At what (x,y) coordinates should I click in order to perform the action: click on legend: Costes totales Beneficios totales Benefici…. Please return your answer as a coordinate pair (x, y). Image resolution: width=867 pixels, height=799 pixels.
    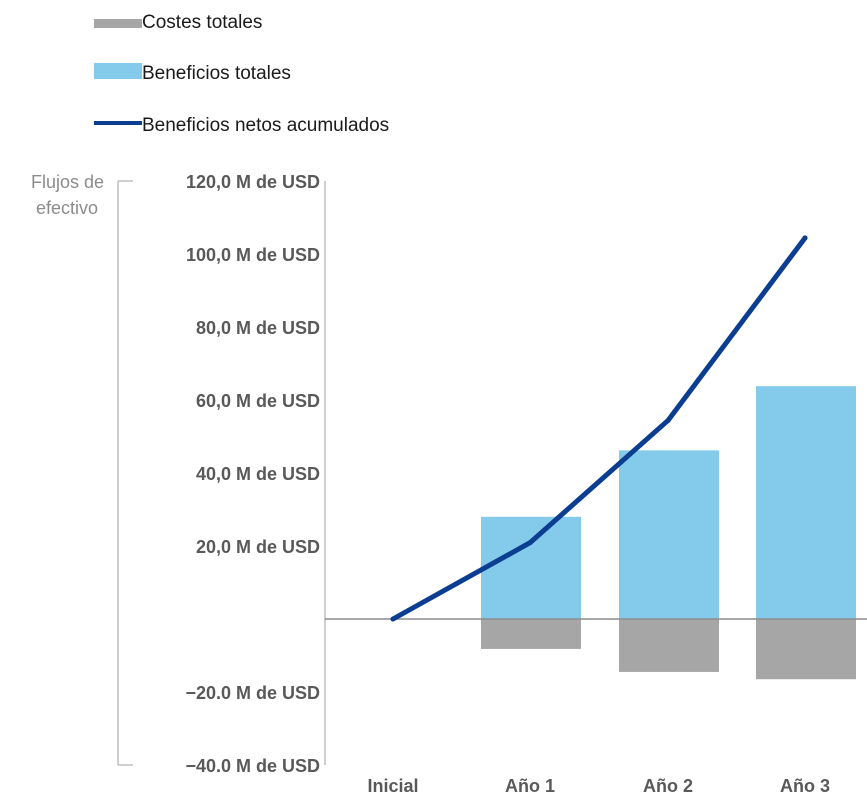
    Looking at the image, I should click on (241, 74).